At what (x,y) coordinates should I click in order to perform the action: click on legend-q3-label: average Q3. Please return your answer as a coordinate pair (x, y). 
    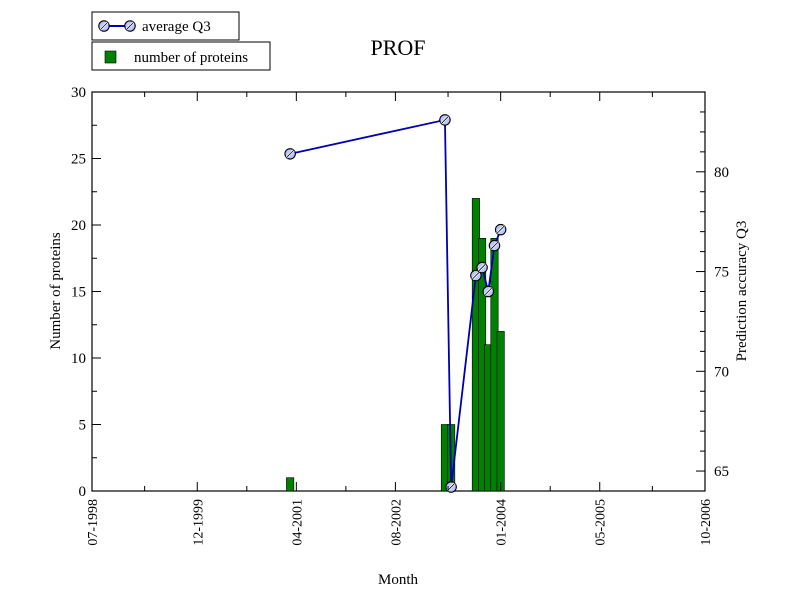
    Looking at the image, I should click on (176, 27).